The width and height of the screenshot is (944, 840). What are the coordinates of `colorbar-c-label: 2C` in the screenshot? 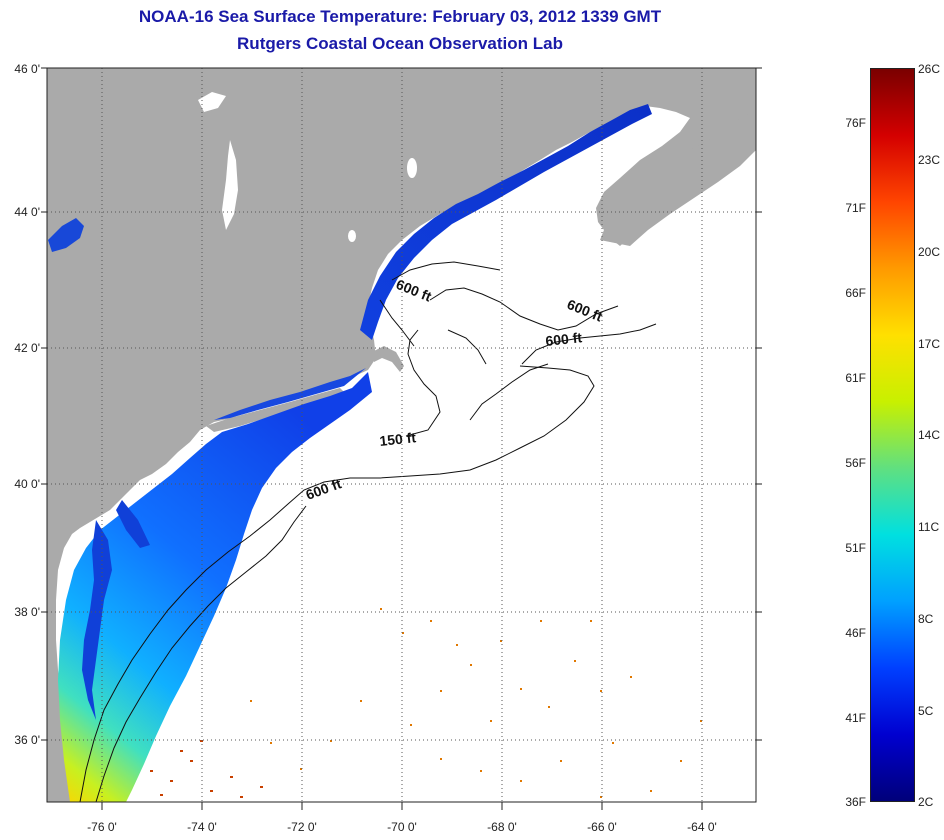 It's located at (926, 802).